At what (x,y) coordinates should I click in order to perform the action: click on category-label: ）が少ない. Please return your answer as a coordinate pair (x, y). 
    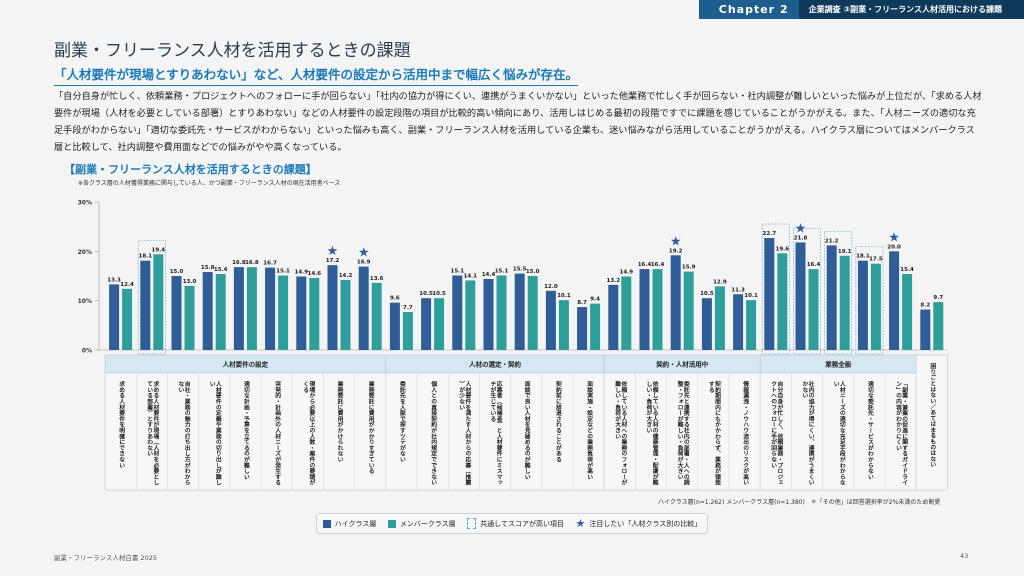
    Looking at the image, I should click on (462, 395).